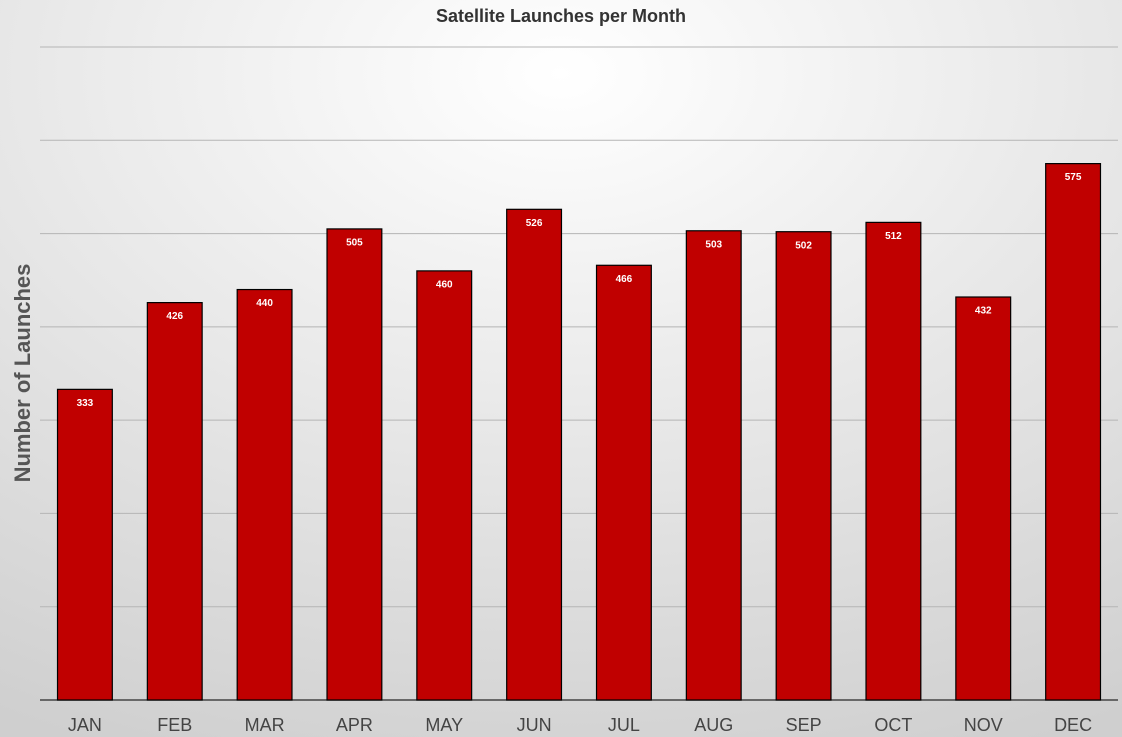 The height and width of the screenshot is (737, 1122). I want to click on data-label: 466, so click(624, 279).